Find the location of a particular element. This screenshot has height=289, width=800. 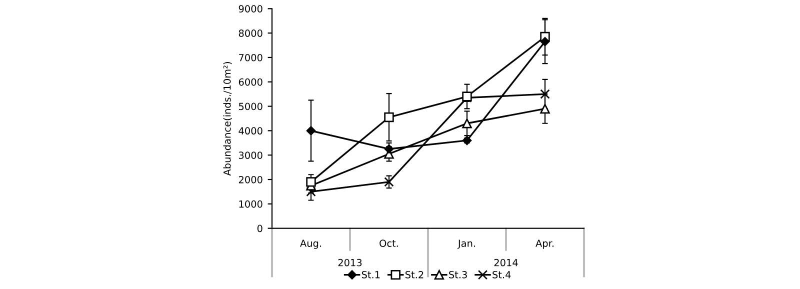

text: 2014 is located at coordinates (506, 262).